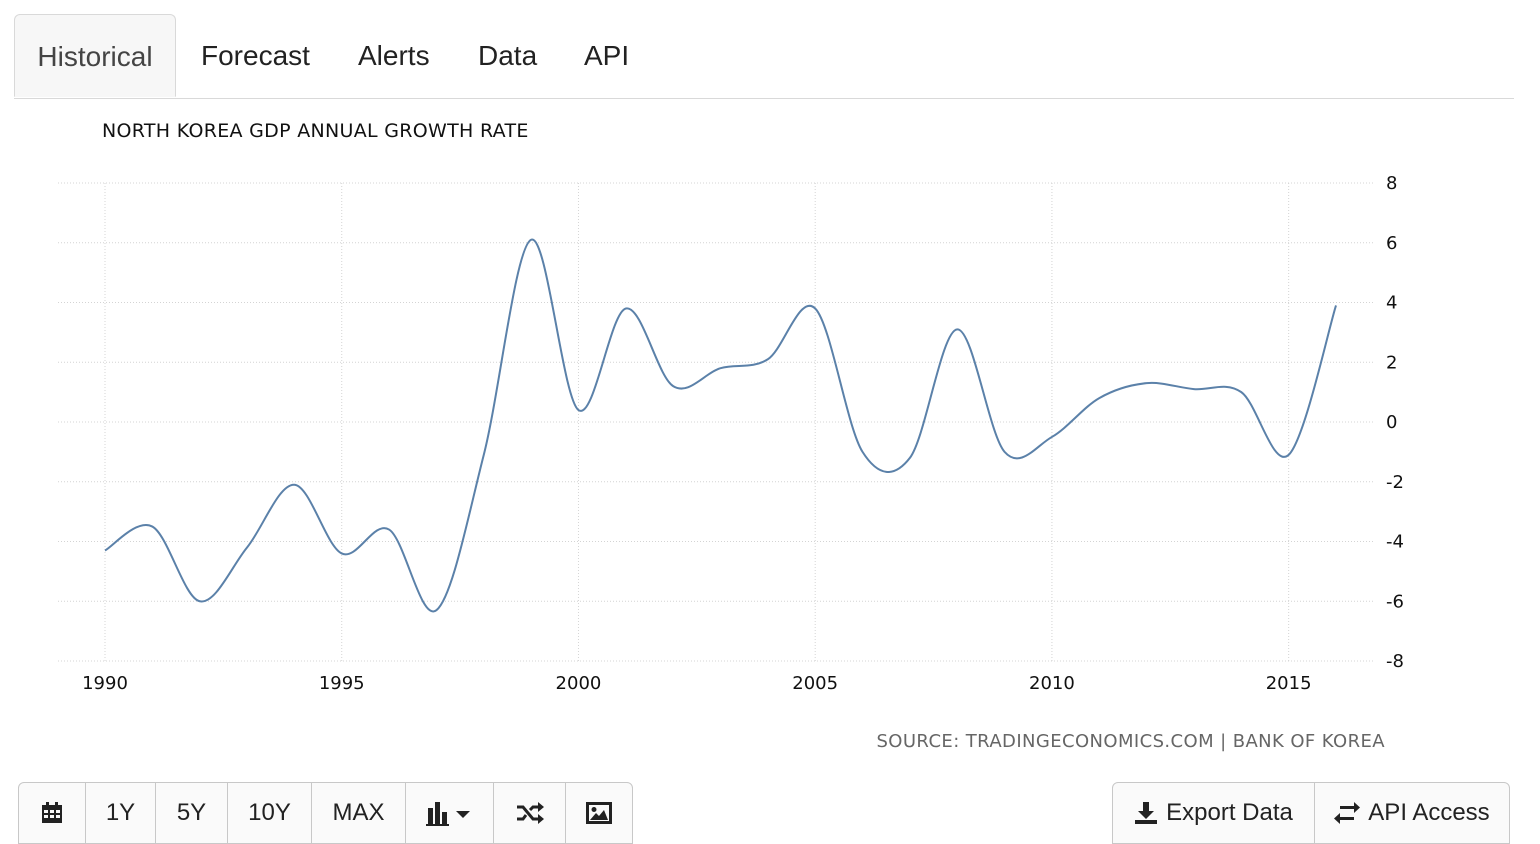  I want to click on x-tick-label: 1995, so click(342, 683).